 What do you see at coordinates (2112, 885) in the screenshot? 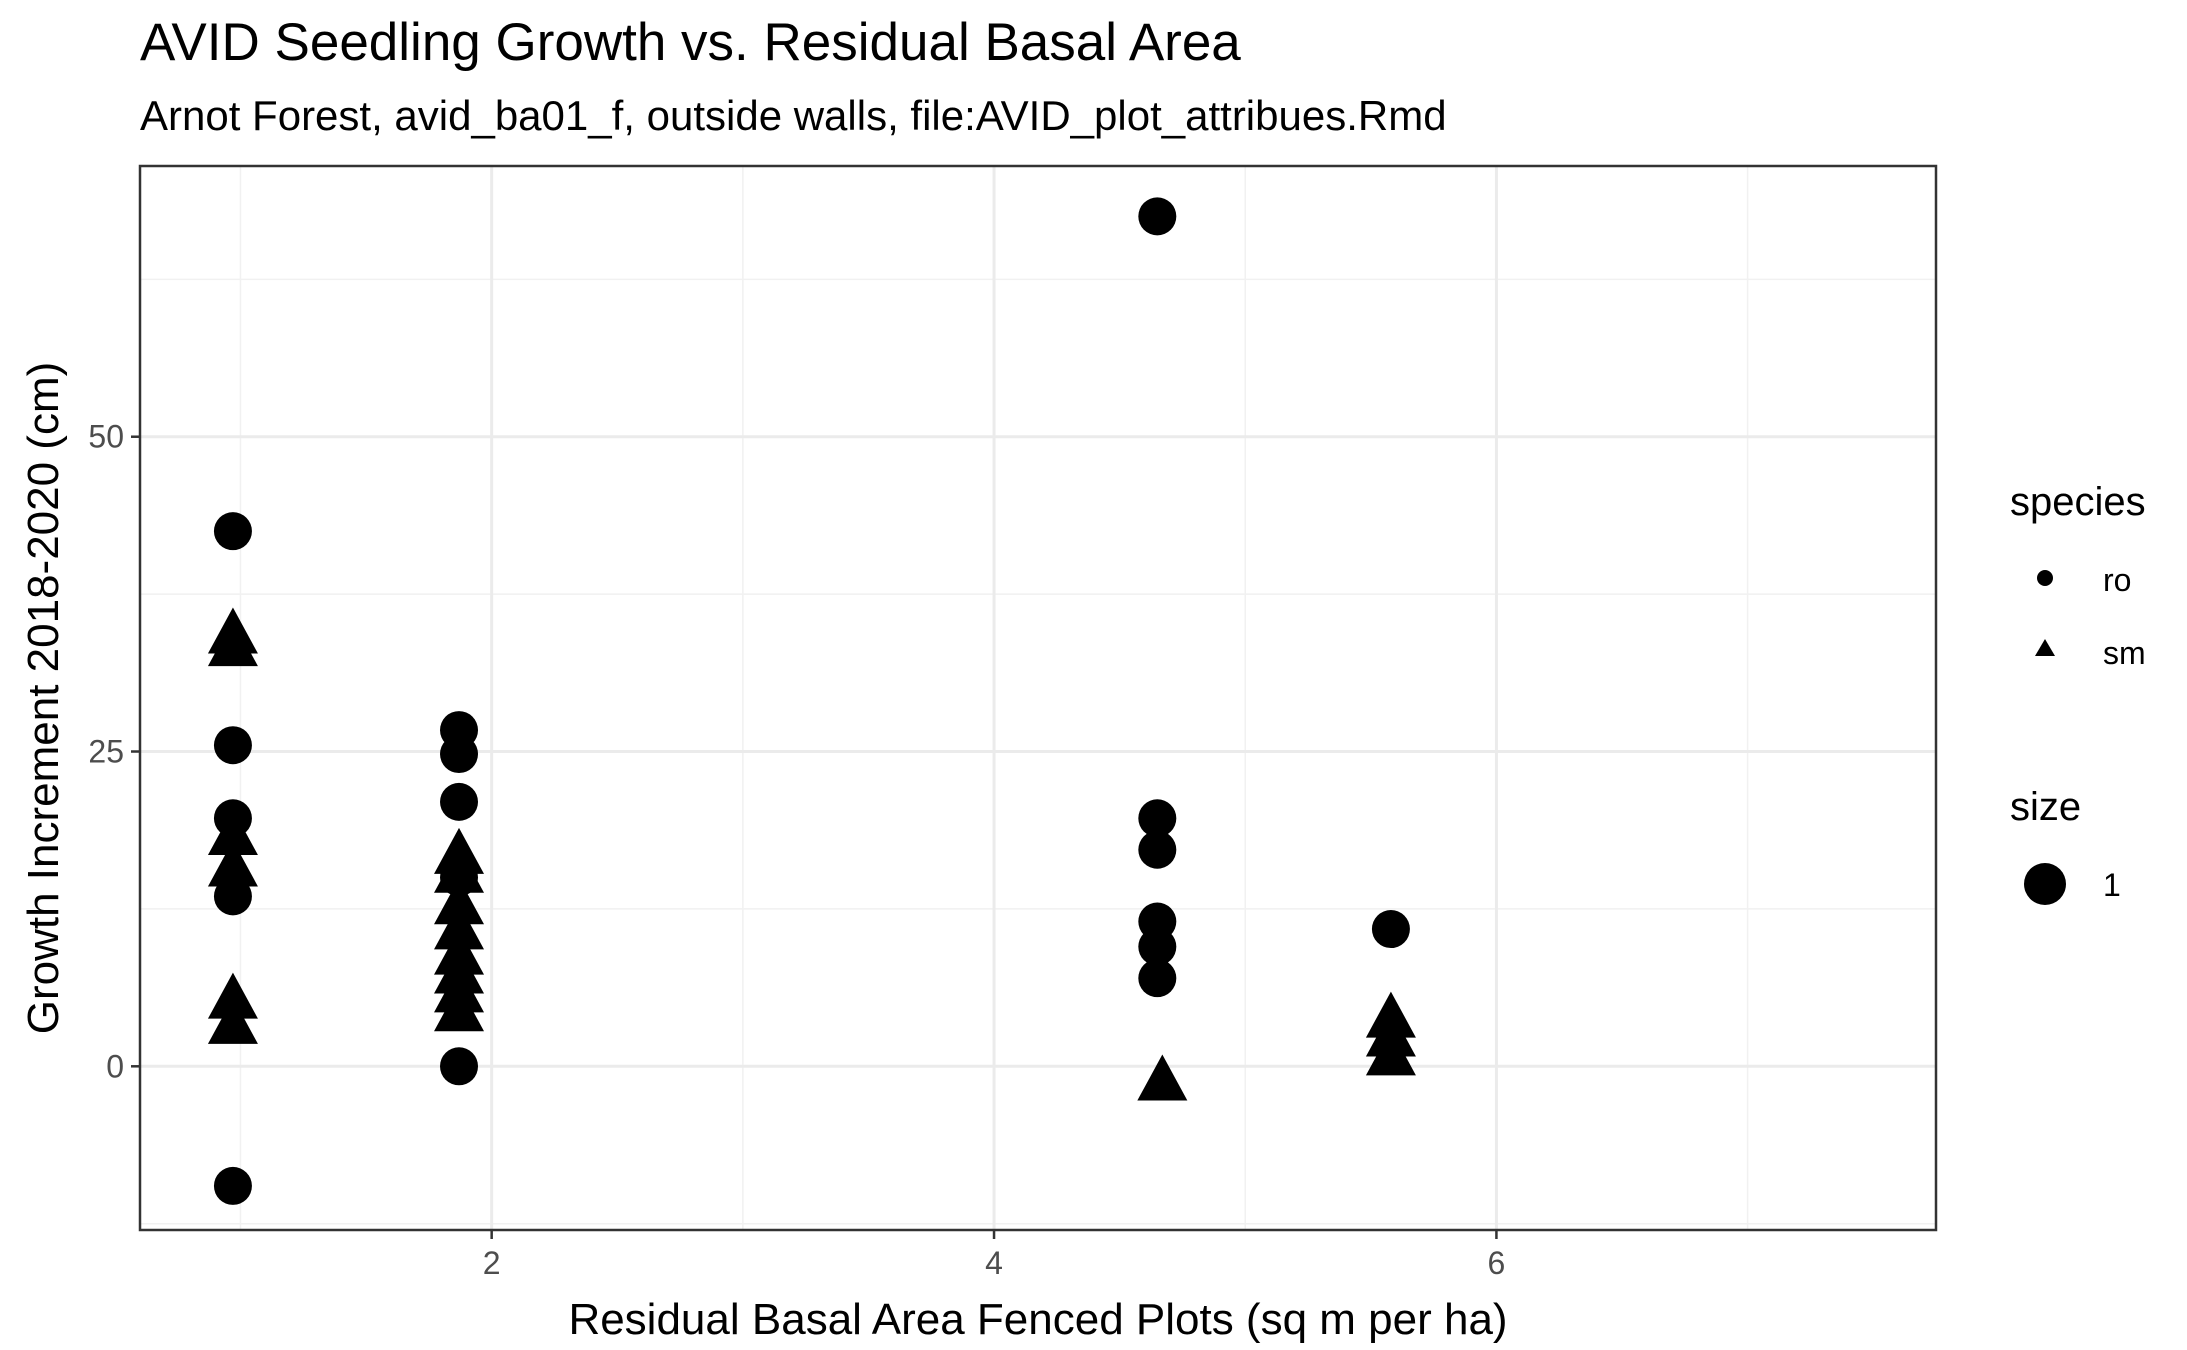
I see `legend-label-size-1: 1` at bounding box center [2112, 885].